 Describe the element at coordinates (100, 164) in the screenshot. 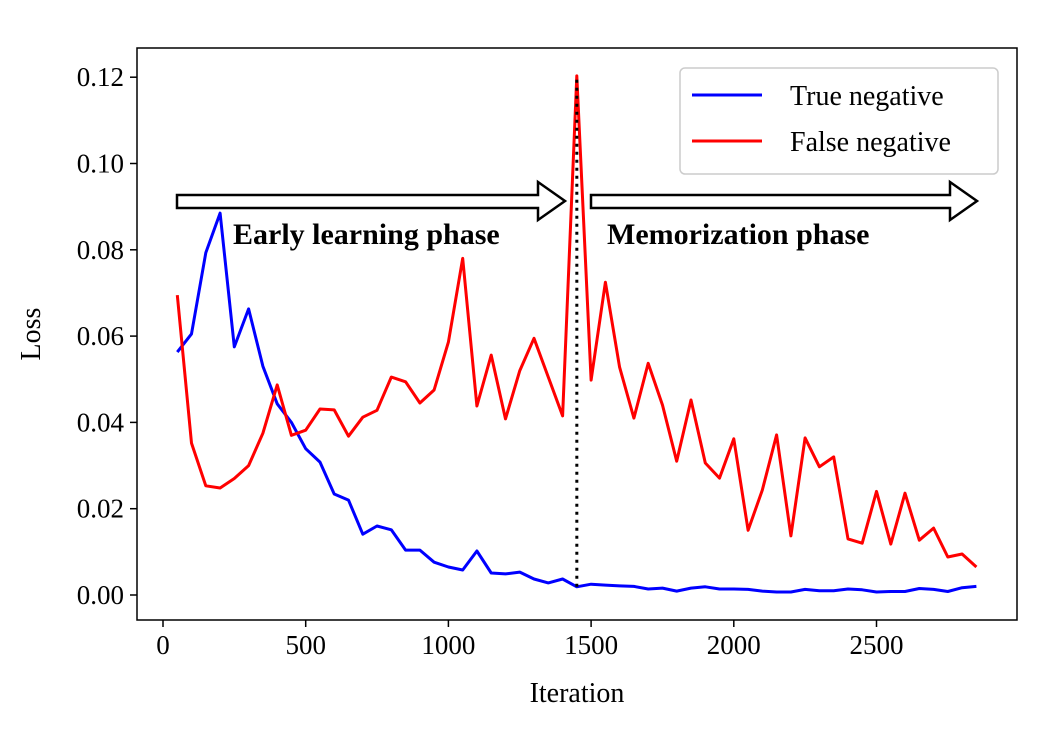

I see `y-tick-label: 0.10` at that location.